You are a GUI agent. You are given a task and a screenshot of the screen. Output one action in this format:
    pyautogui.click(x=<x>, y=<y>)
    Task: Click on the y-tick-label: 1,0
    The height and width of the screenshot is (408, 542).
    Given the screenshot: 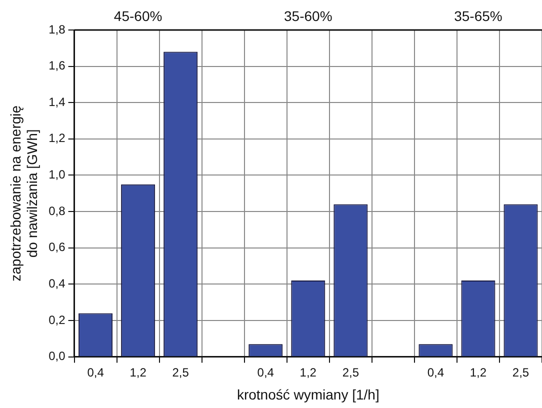 What is the action you would take?
    pyautogui.click(x=57, y=175)
    